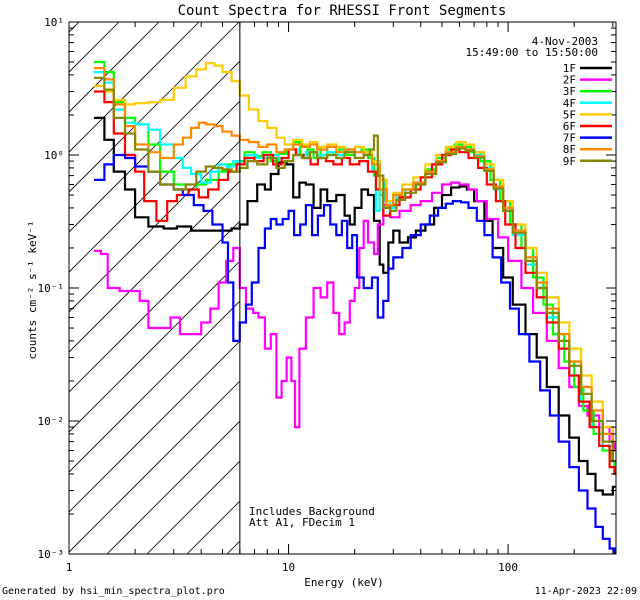  Describe the element at coordinates (532, 52) in the screenshot. I see `time-range-label: 15:49:00 to 15:50:00` at that location.